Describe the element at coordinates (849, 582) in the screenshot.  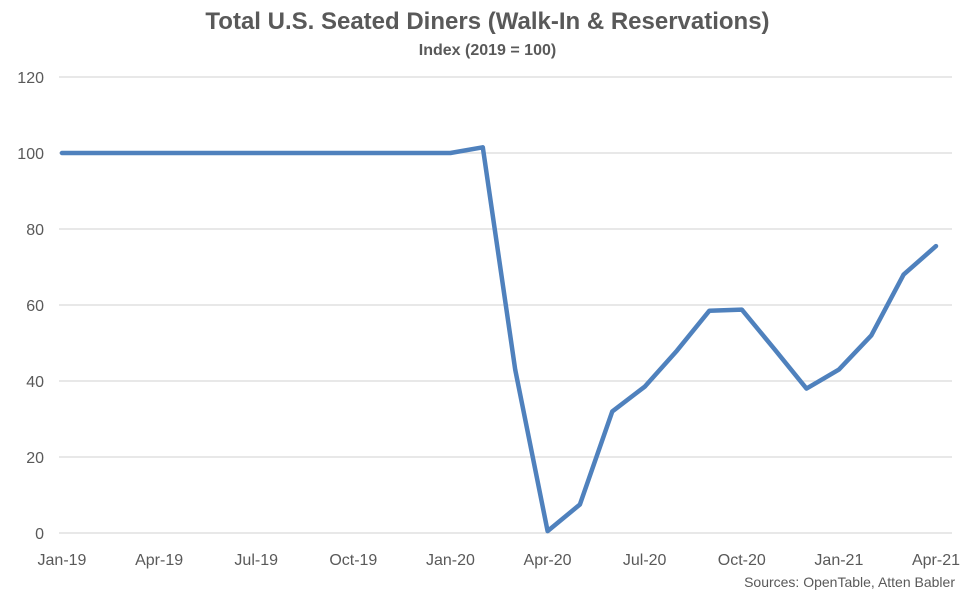
I see `source-note: Sources: OpenTable, Atten Babler` at that location.